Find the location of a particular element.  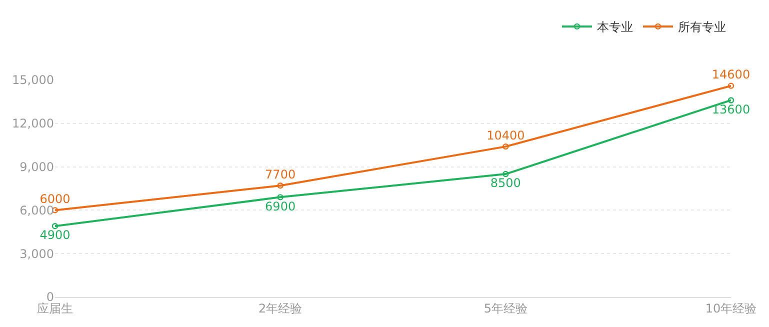

y-tick-label: 9,000 is located at coordinates (37, 167).